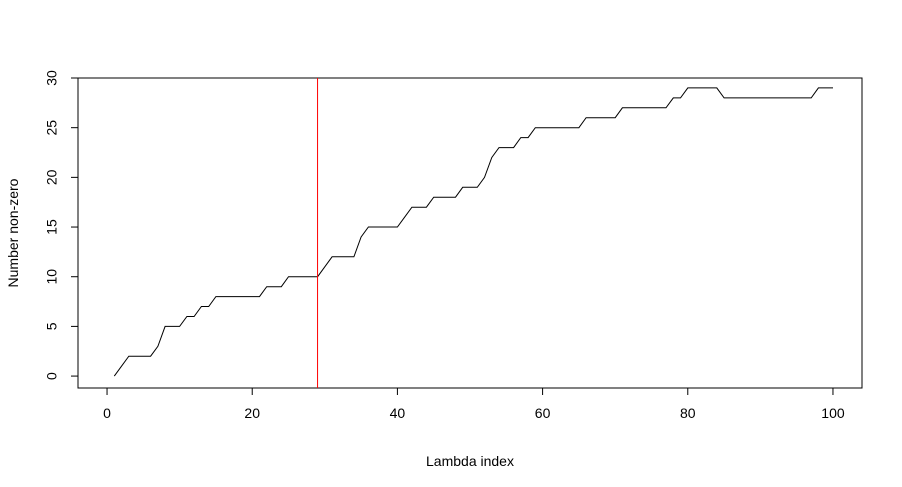 This screenshot has height=487, width=902. I want to click on y-tick-label: 10, so click(52, 277).